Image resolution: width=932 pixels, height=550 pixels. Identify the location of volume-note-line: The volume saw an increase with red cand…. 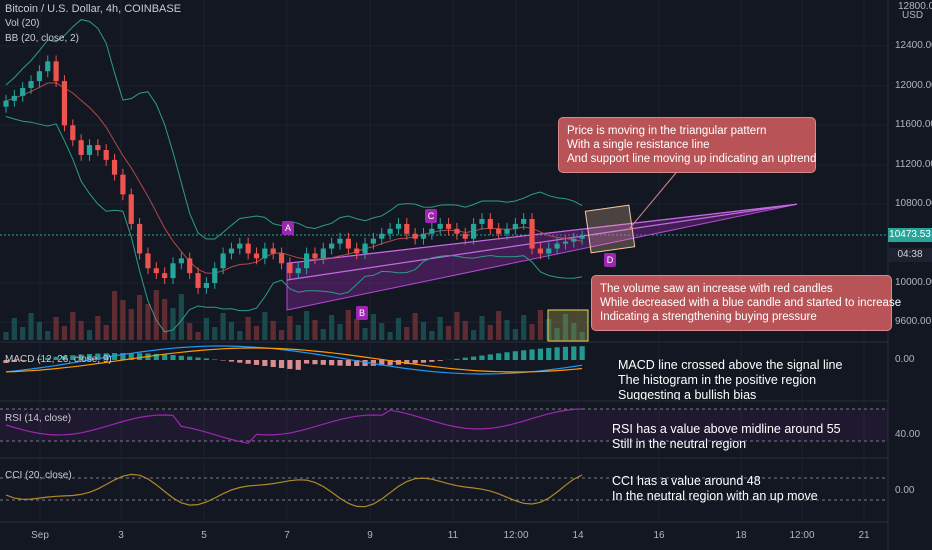
(716, 289).